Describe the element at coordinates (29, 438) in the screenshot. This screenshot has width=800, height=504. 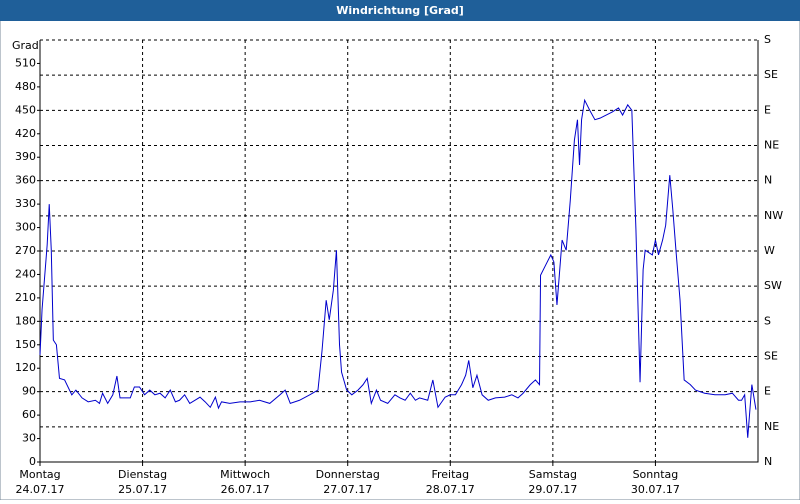
I see `y-tick-label: 30` at that location.